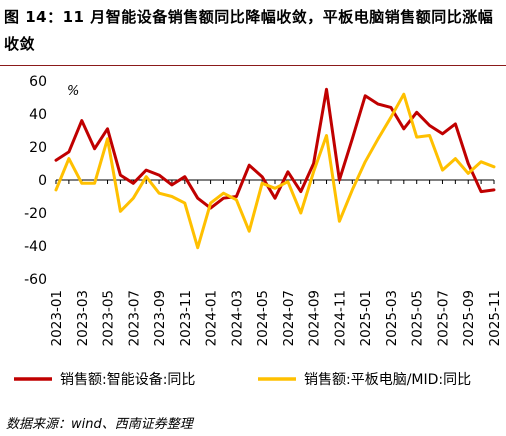 This screenshot has width=506, height=436. Describe the element at coordinates (42, 181) in the screenshot. I see `y-tick-label: 0` at that location.